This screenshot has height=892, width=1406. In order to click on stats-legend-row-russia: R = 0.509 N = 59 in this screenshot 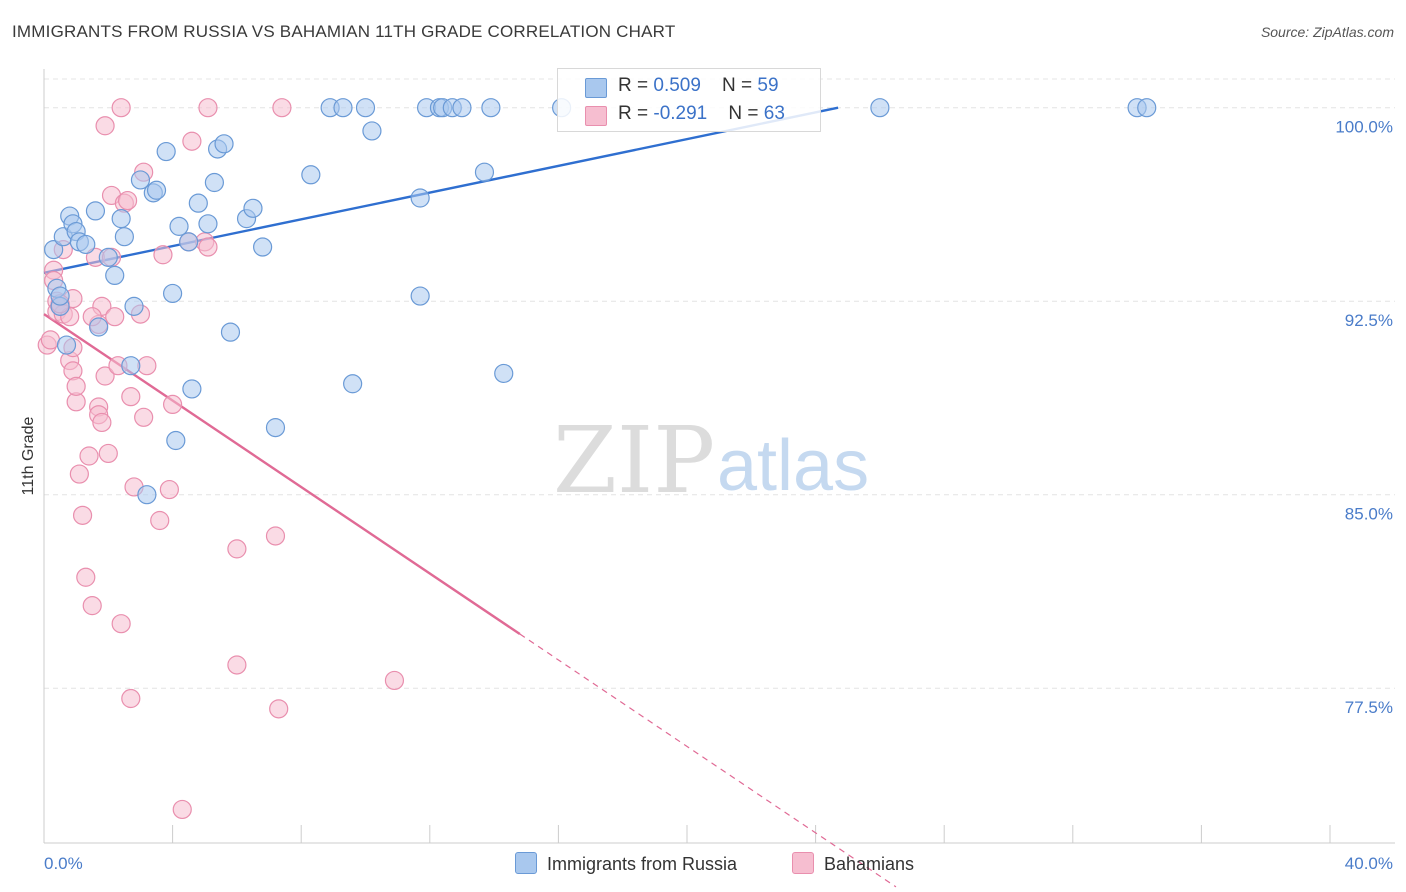, I will do `click(689, 86)`.